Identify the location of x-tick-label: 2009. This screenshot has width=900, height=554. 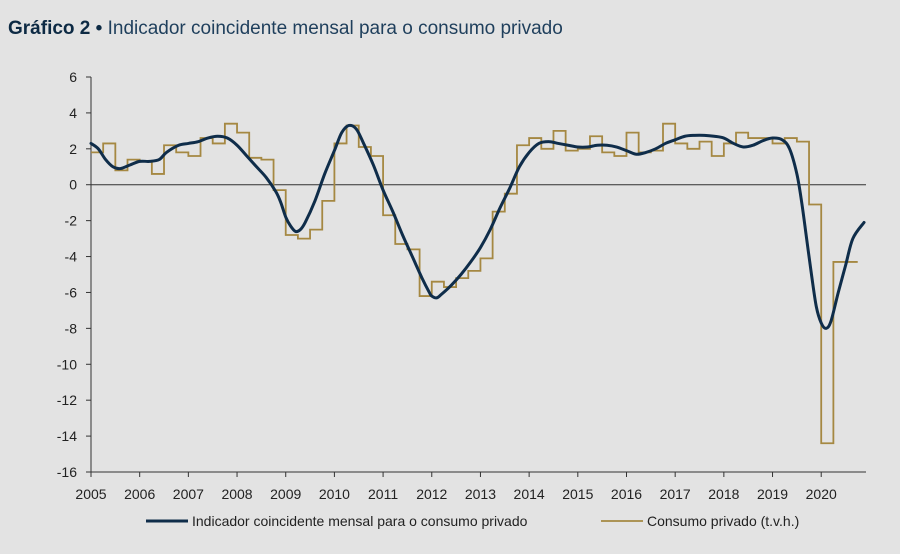
(285, 494).